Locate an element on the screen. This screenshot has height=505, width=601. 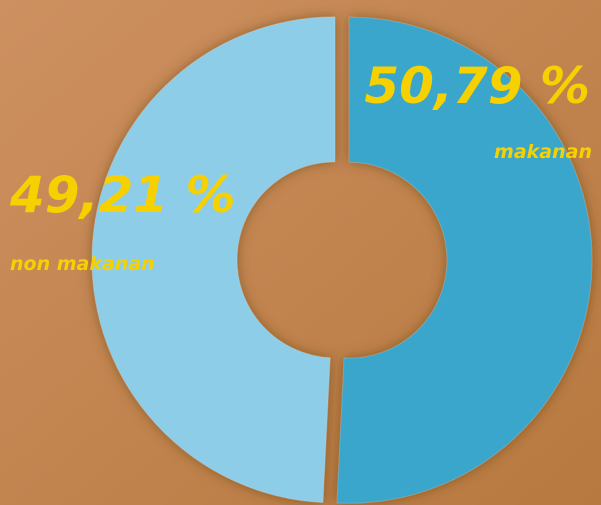
category-label: makanan is located at coordinates (543, 152).